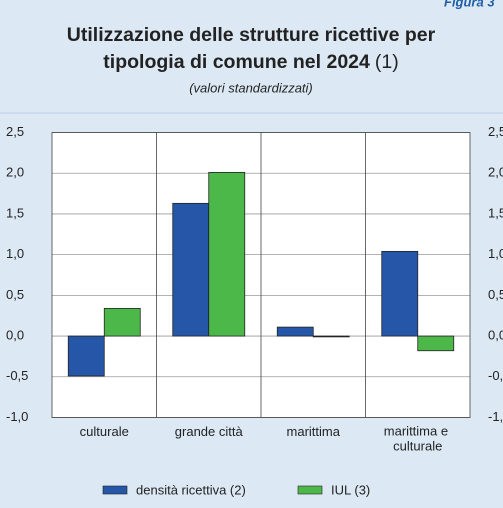 This screenshot has height=508, width=503. Describe the element at coordinates (495, 294) in the screenshot. I see `y2-tick-label: 0,5` at that location.